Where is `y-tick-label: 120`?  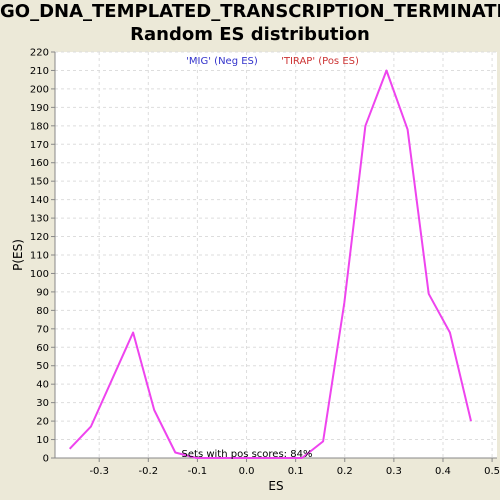 y-tick-label: 120 is located at coordinates (39, 237).